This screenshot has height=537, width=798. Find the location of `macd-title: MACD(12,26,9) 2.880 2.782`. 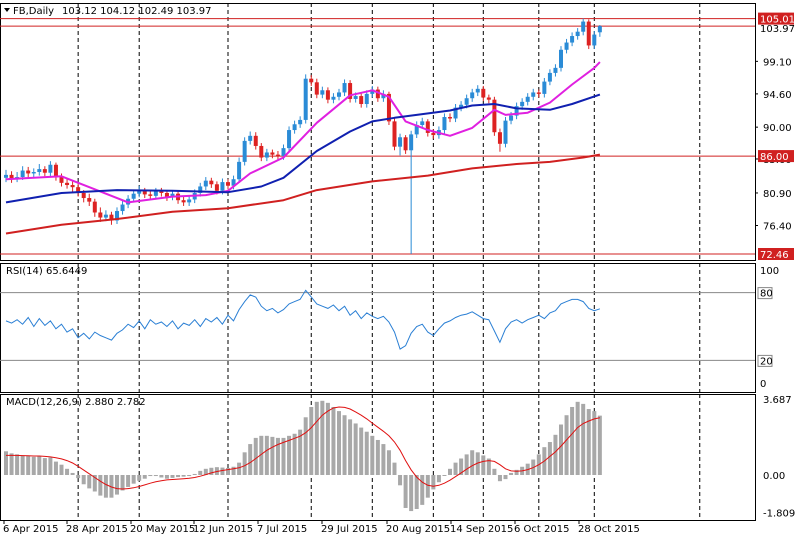

macd-title: MACD(12,26,9) 2.880 2.782 is located at coordinates (76, 402).